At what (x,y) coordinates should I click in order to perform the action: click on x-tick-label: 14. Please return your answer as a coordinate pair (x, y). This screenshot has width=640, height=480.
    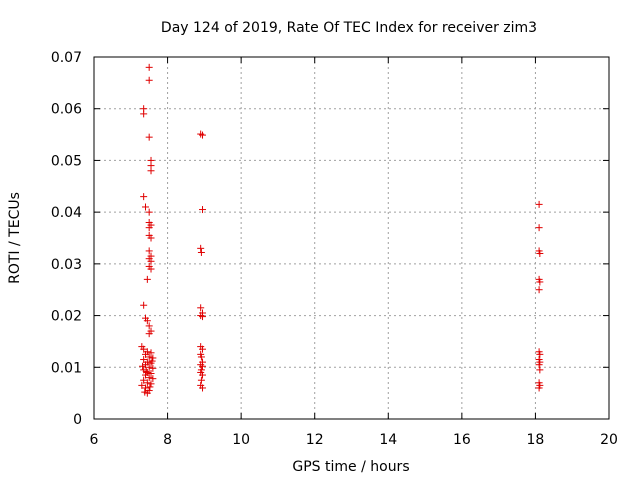
    Looking at the image, I should click on (388, 440).